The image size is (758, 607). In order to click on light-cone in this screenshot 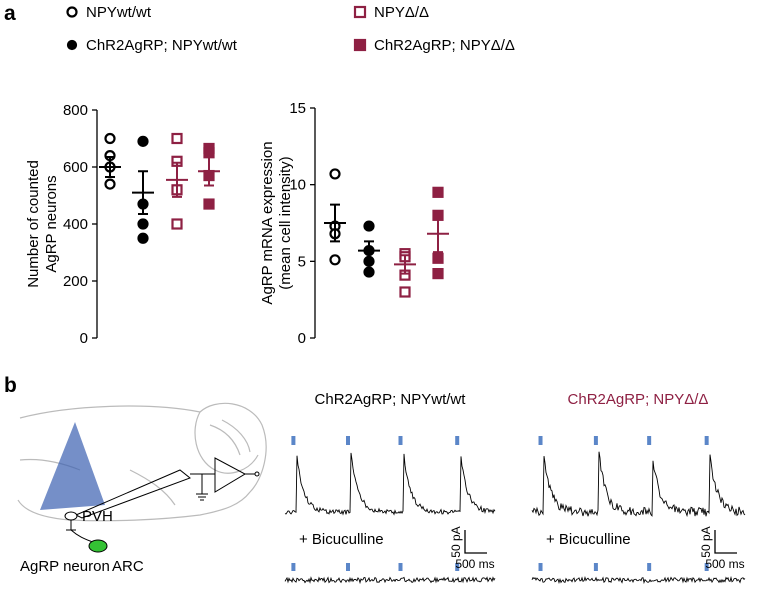, I will do `click(72, 466)`.